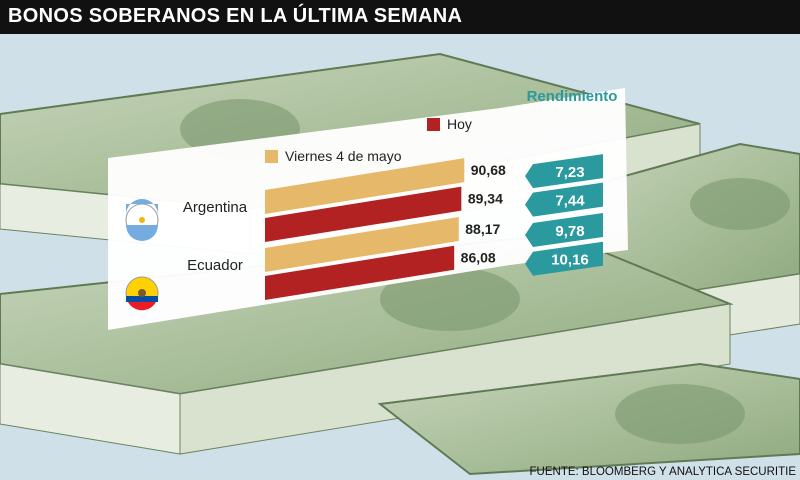 The image size is (800, 480). Describe the element at coordinates (142, 220) in the screenshot. I see `argentina-flag-sun` at that location.